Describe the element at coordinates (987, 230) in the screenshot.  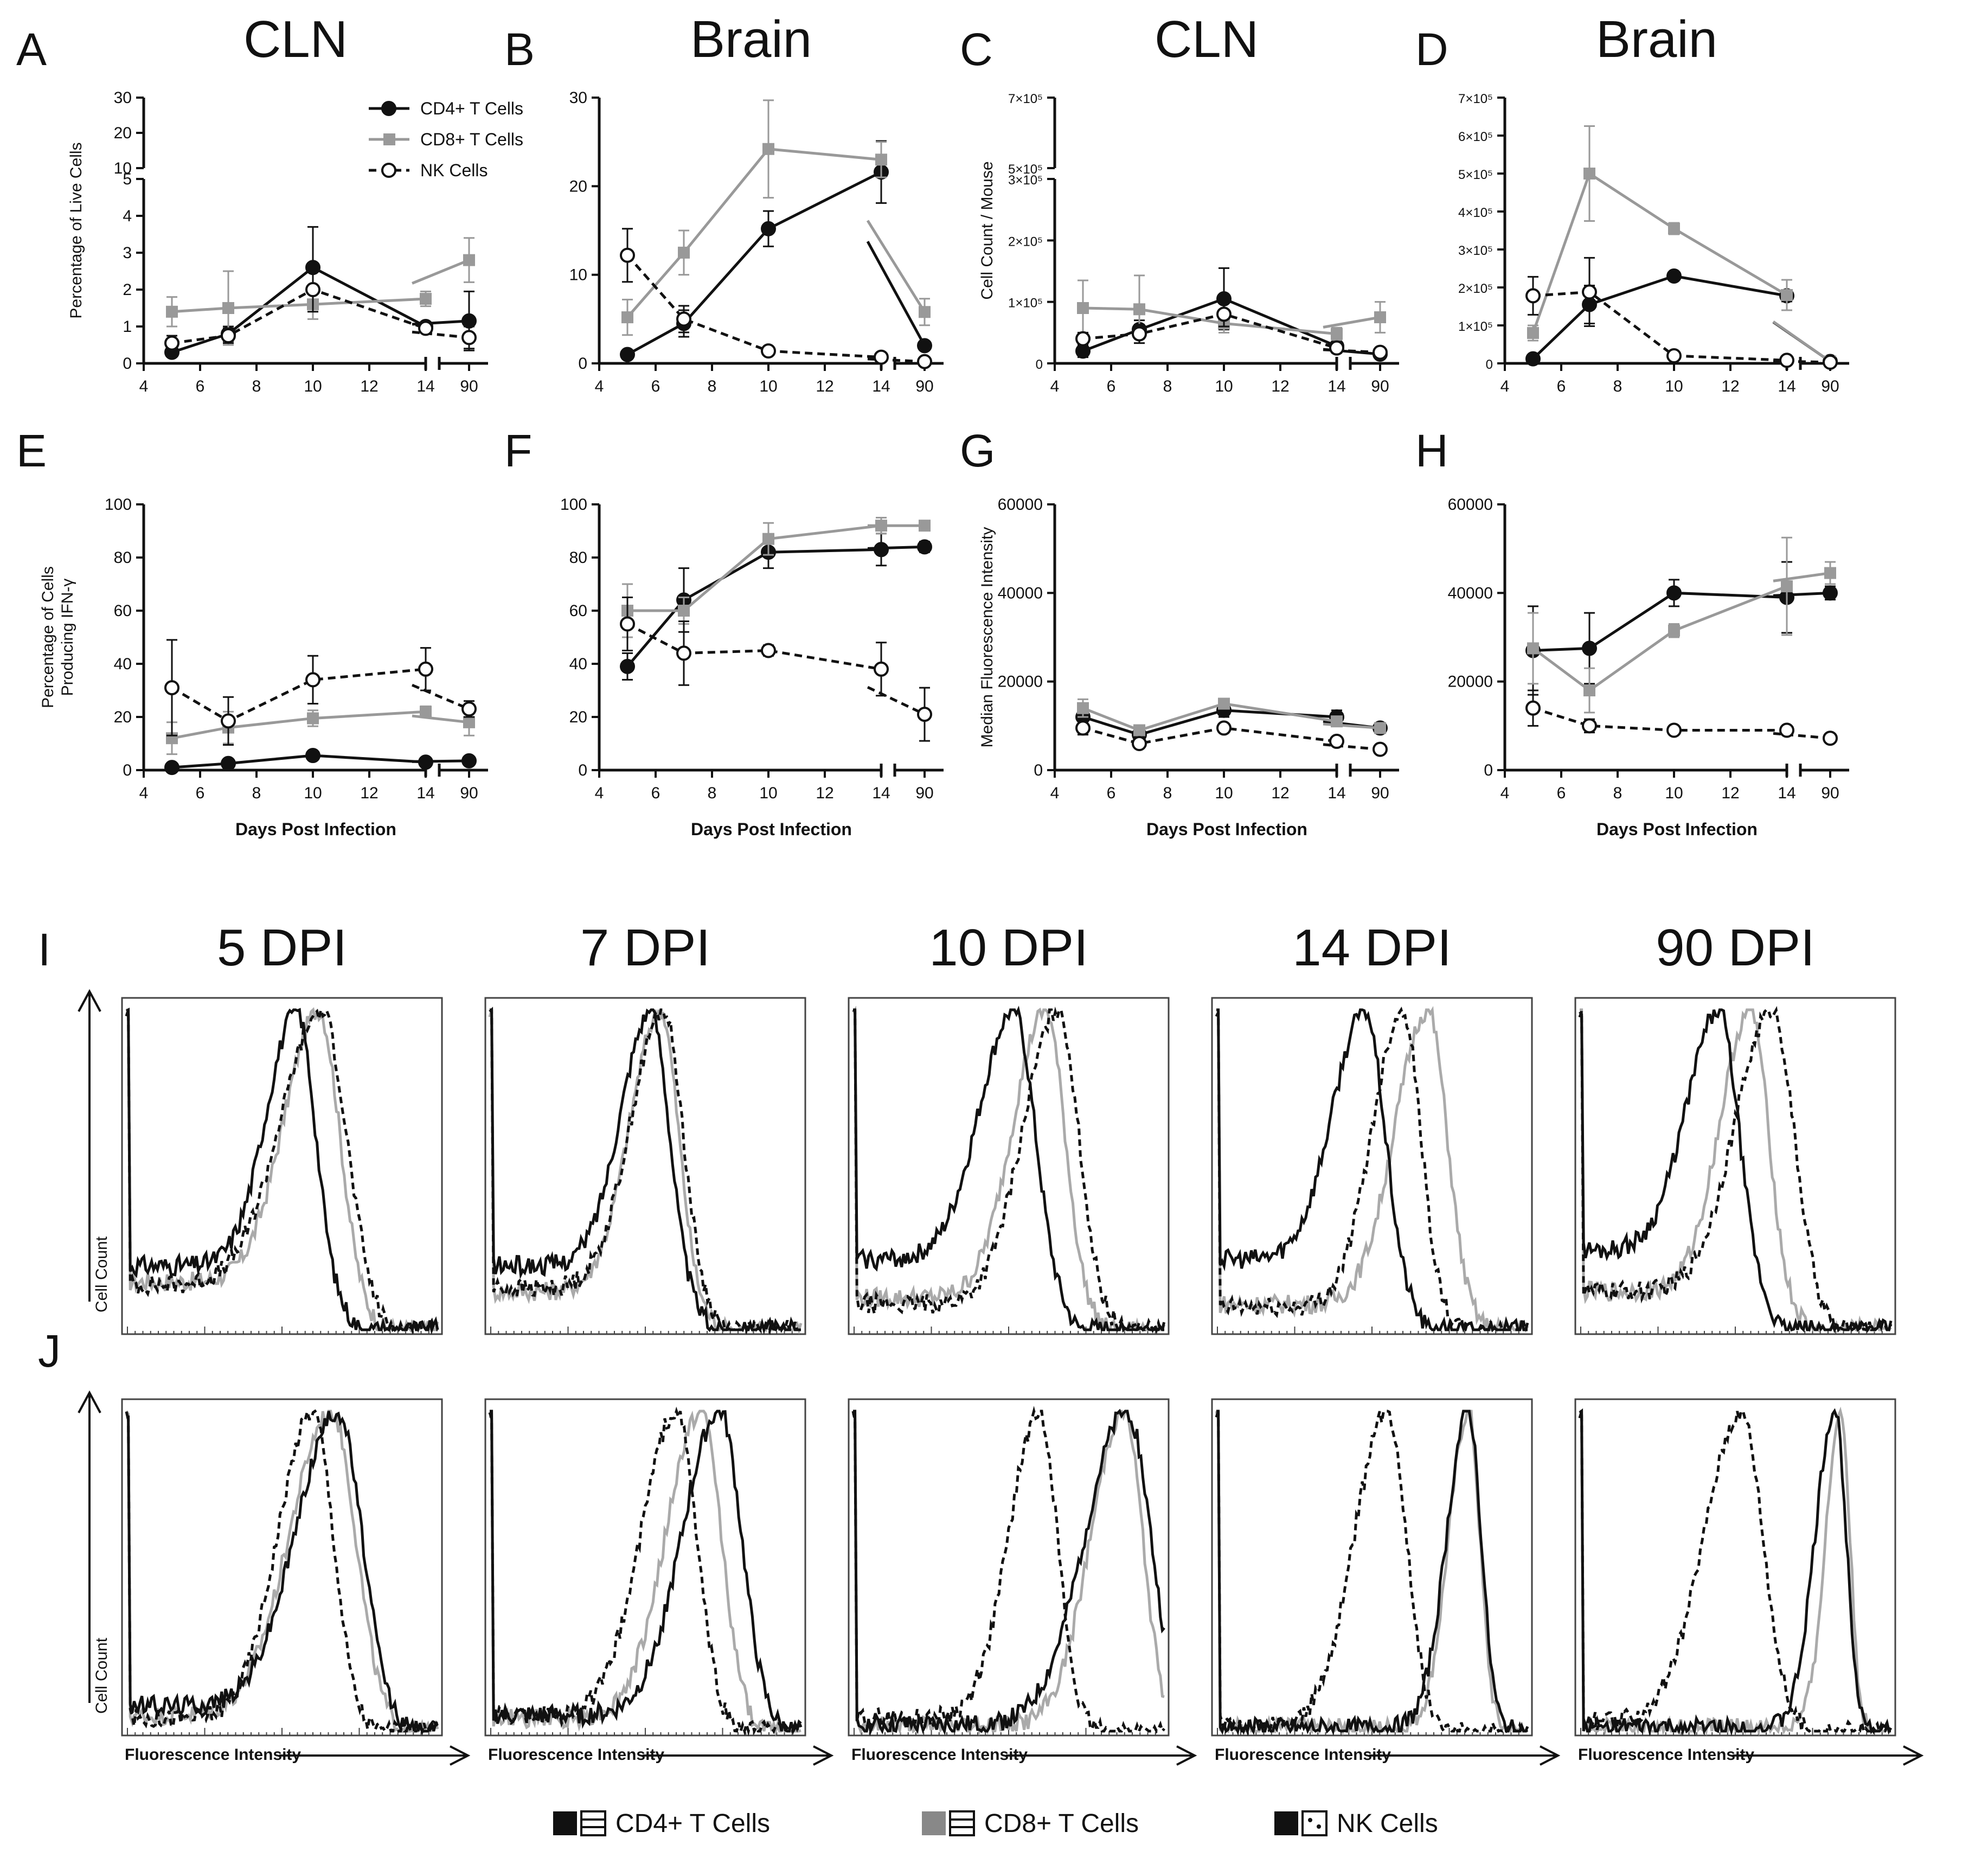
I see `y-axis-label: Cell Count / Mouse` at that location.